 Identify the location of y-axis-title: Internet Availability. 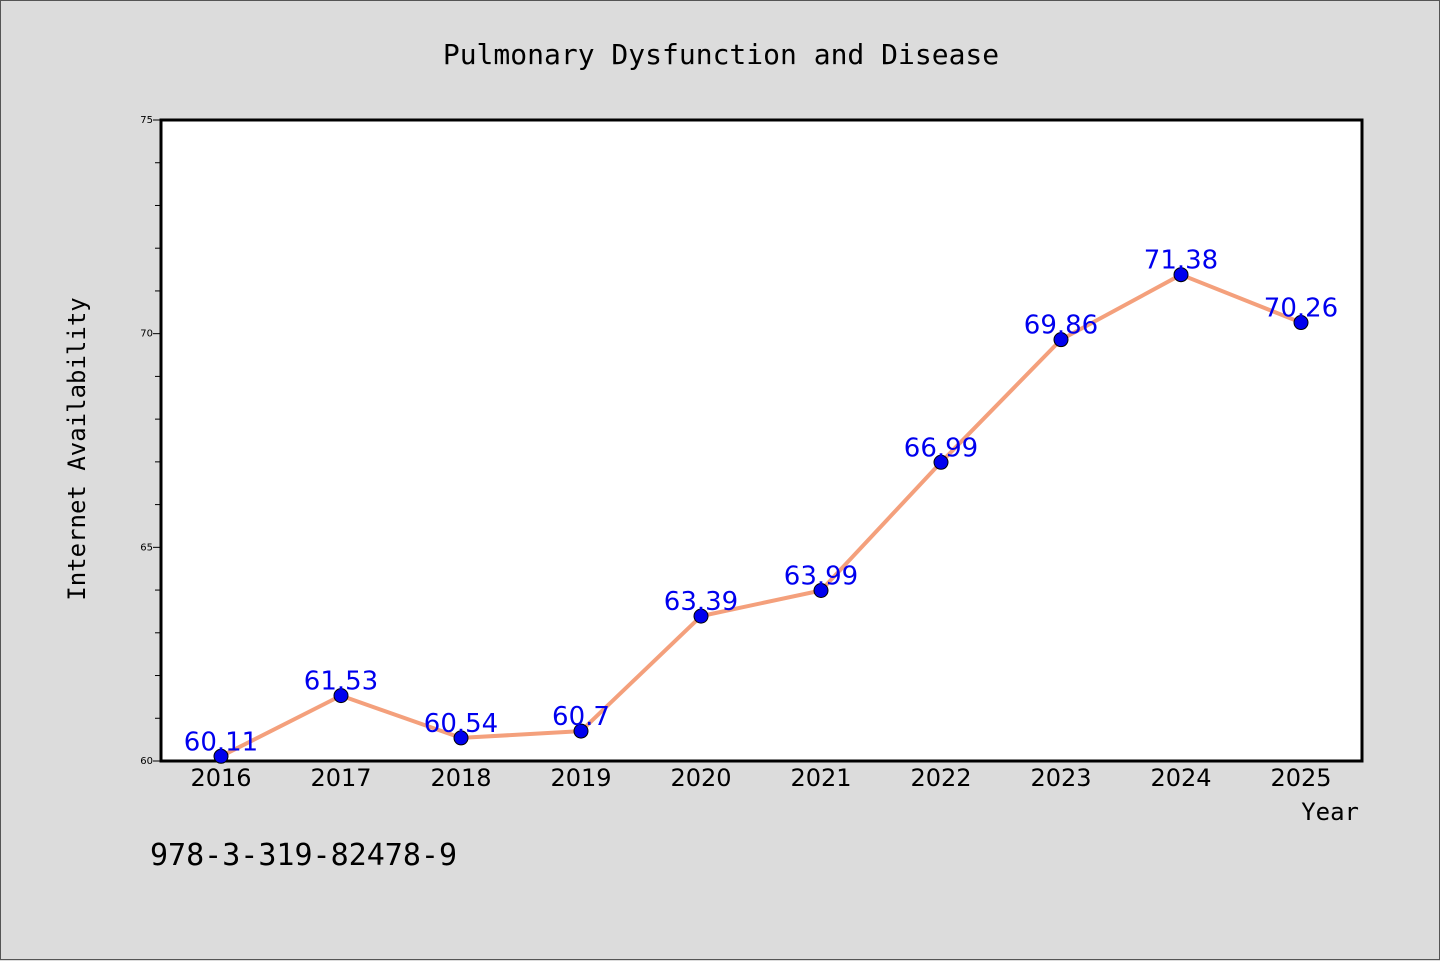
(77, 448).